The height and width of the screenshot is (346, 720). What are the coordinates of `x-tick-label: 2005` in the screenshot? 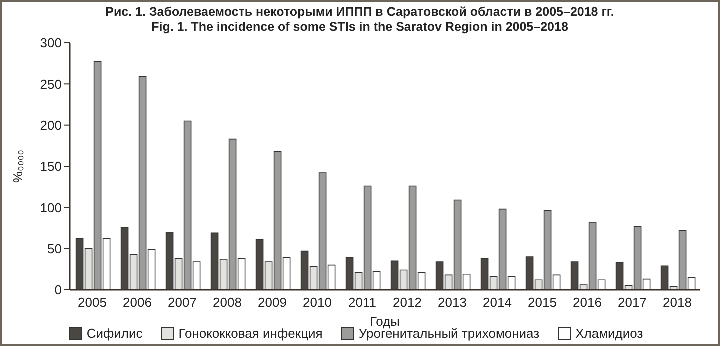 It's located at (92, 302).